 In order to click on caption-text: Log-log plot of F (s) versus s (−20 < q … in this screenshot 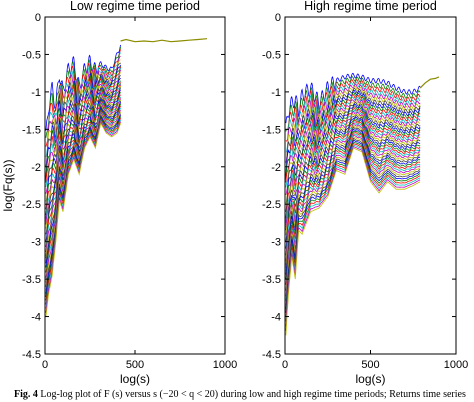, I will do `click(253, 394)`.